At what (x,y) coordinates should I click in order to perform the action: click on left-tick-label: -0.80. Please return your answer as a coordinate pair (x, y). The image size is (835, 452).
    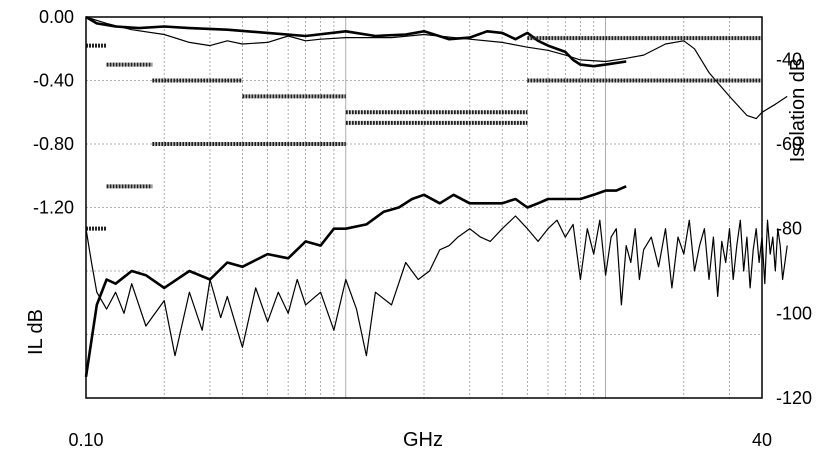
    Looking at the image, I should click on (53, 144).